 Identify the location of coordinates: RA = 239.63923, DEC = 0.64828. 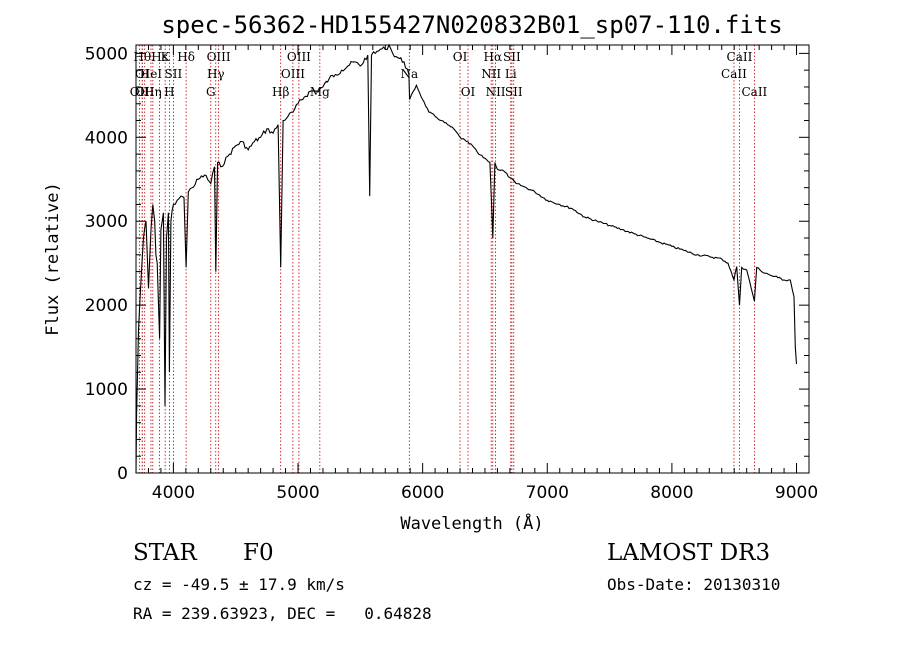
(282, 613).